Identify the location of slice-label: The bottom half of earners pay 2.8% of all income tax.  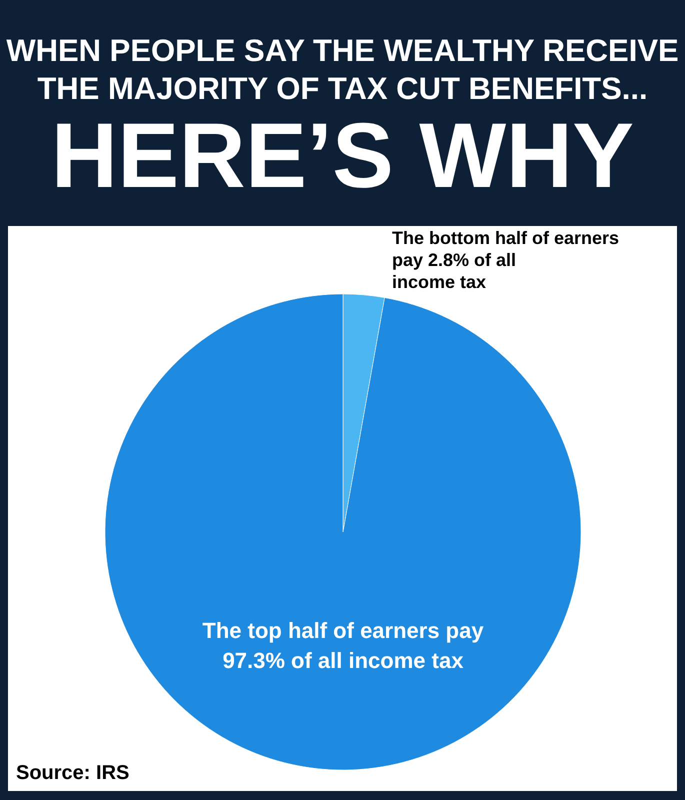
(506, 260).